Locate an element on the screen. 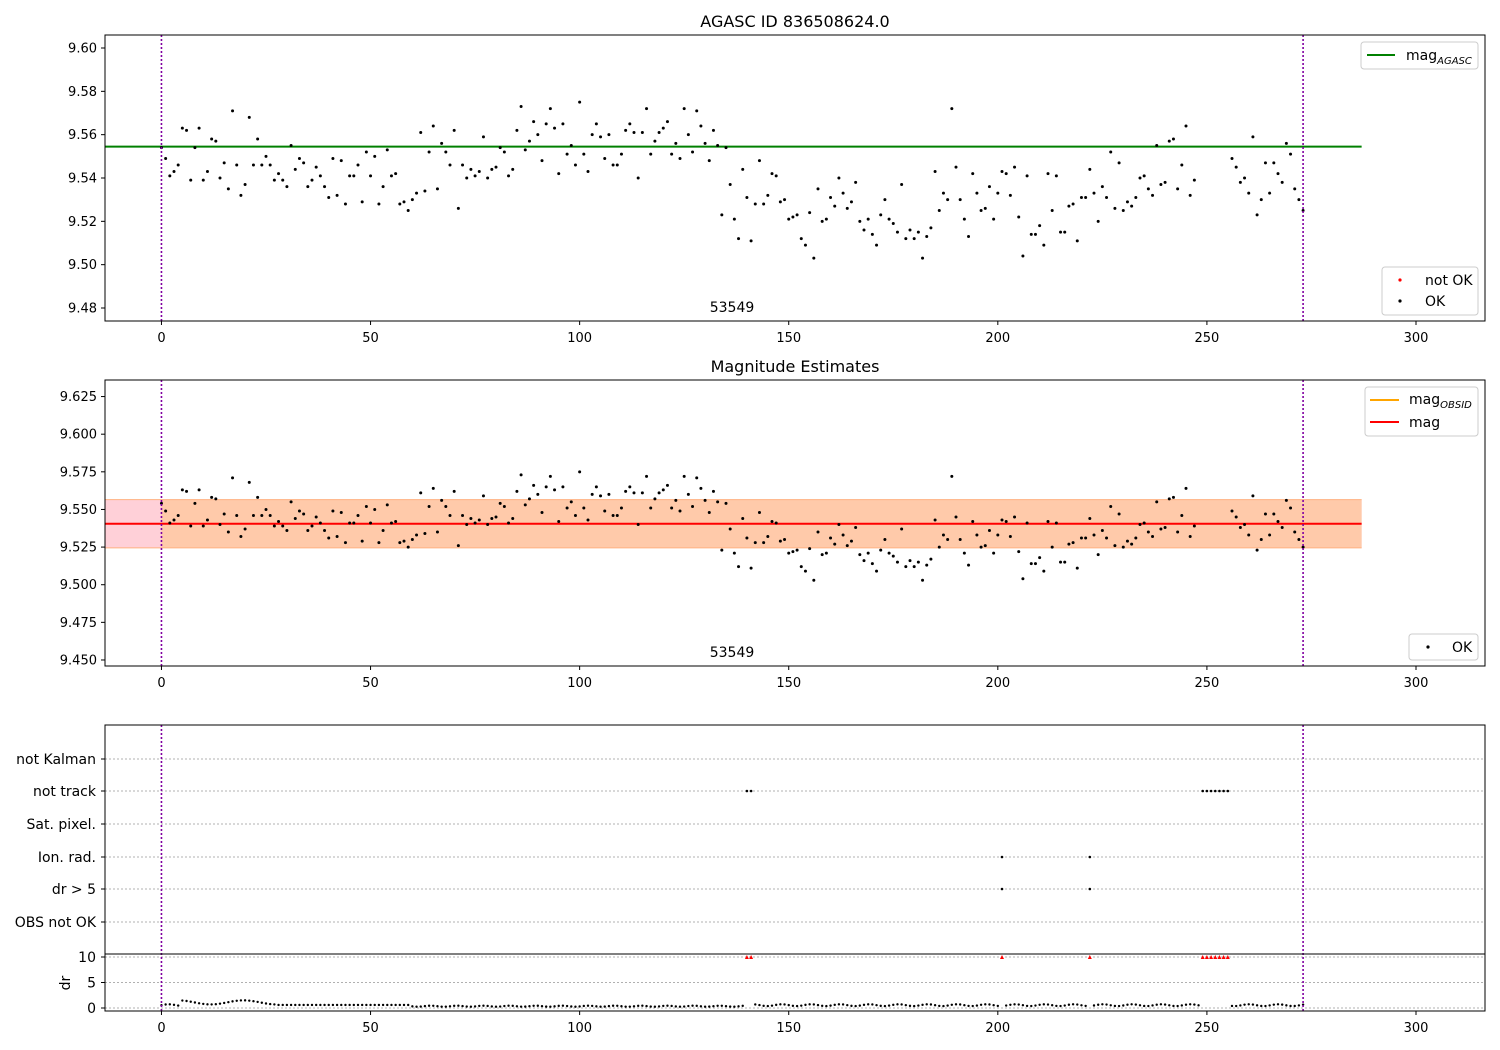 The image size is (1500, 1050). y-tick-label: 9.50 is located at coordinates (82, 265).